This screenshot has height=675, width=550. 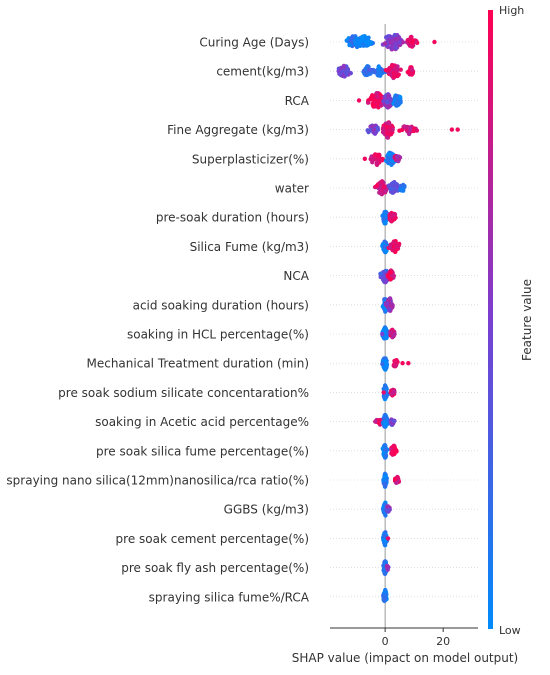 What do you see at coordinates (250, 159) in the screenshot?
I see `feature-label: Superplasticizer(%)` at bounding box center [250, 159].